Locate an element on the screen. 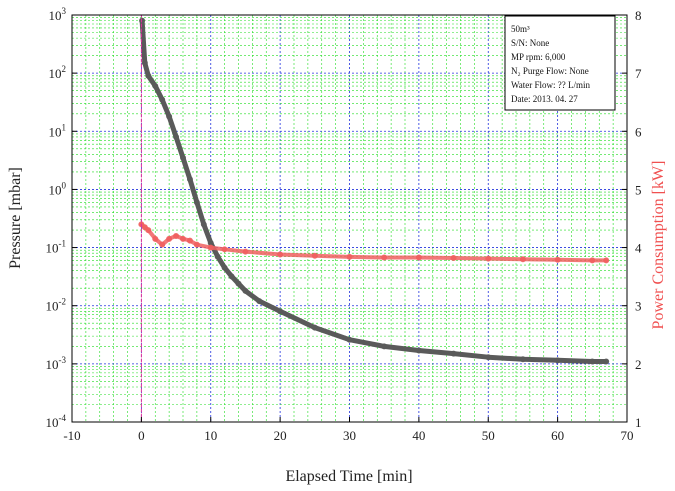  y-tick-label: 10⁻⁴ is located at coordinates (56, 421).